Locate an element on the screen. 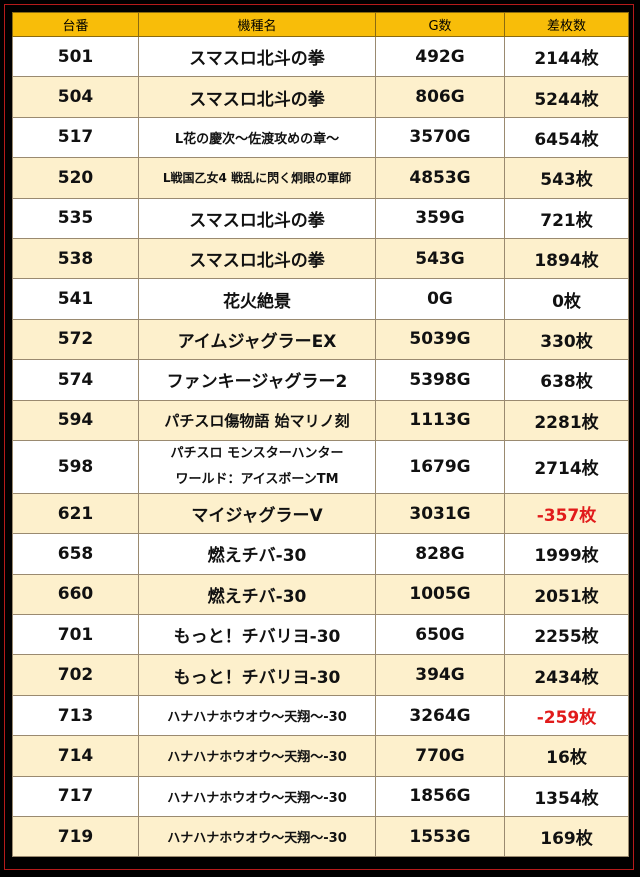  table-row: 535 スマスロ北斗の拳 359G 721枚 is located at coordinates (320, 218).